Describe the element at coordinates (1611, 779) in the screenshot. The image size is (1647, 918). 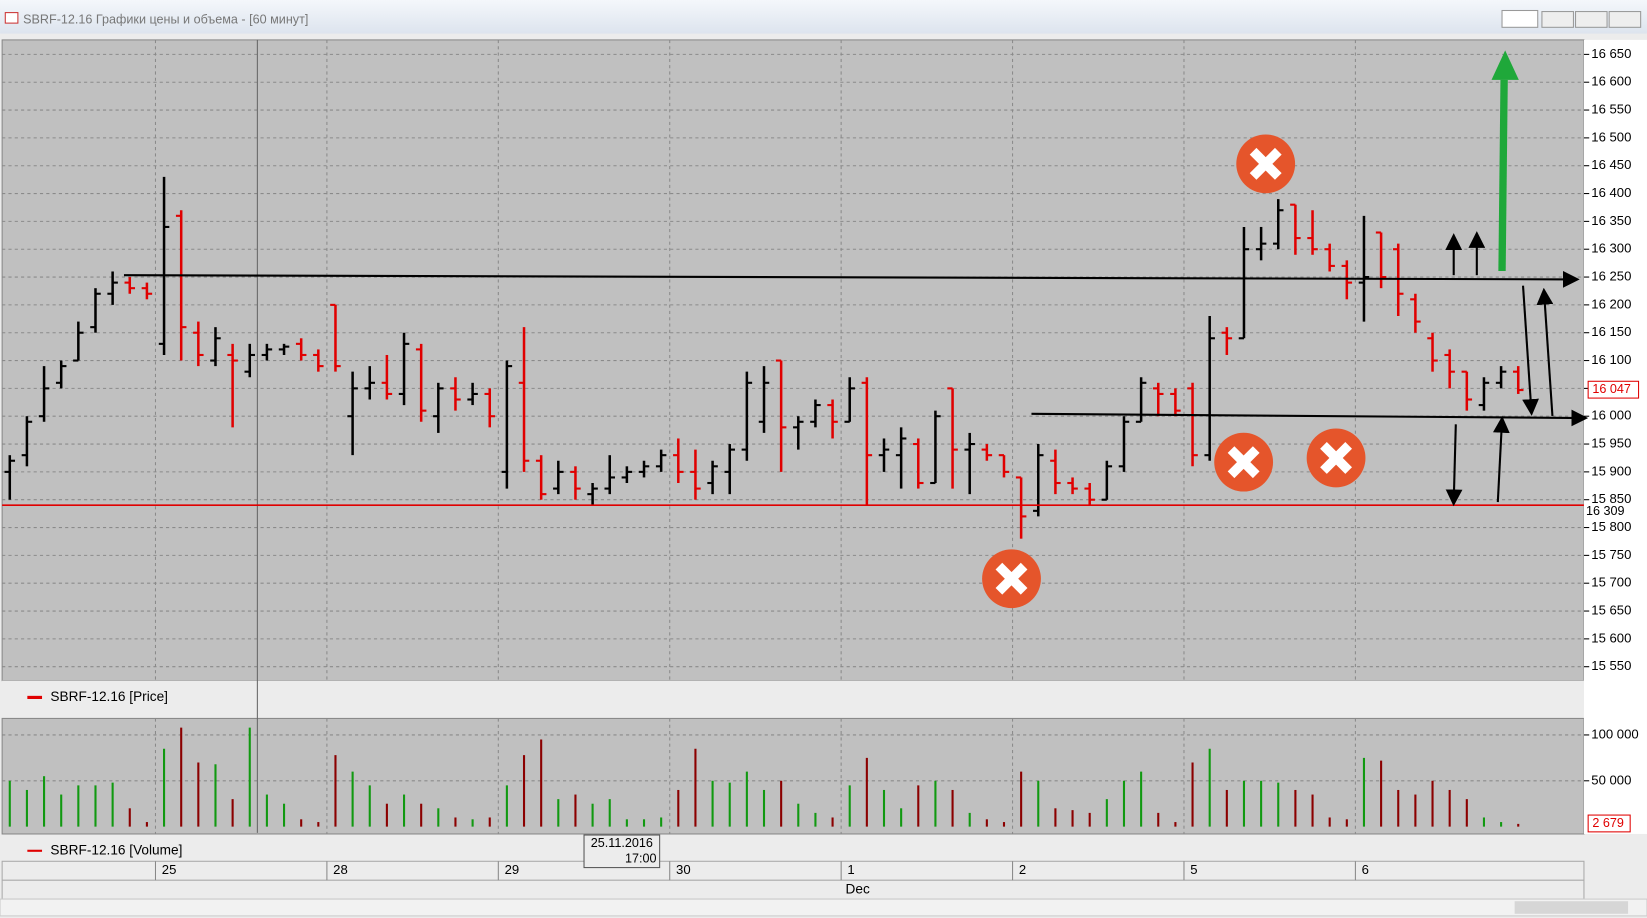
I see `y-tick-label: 50 000` at that location.